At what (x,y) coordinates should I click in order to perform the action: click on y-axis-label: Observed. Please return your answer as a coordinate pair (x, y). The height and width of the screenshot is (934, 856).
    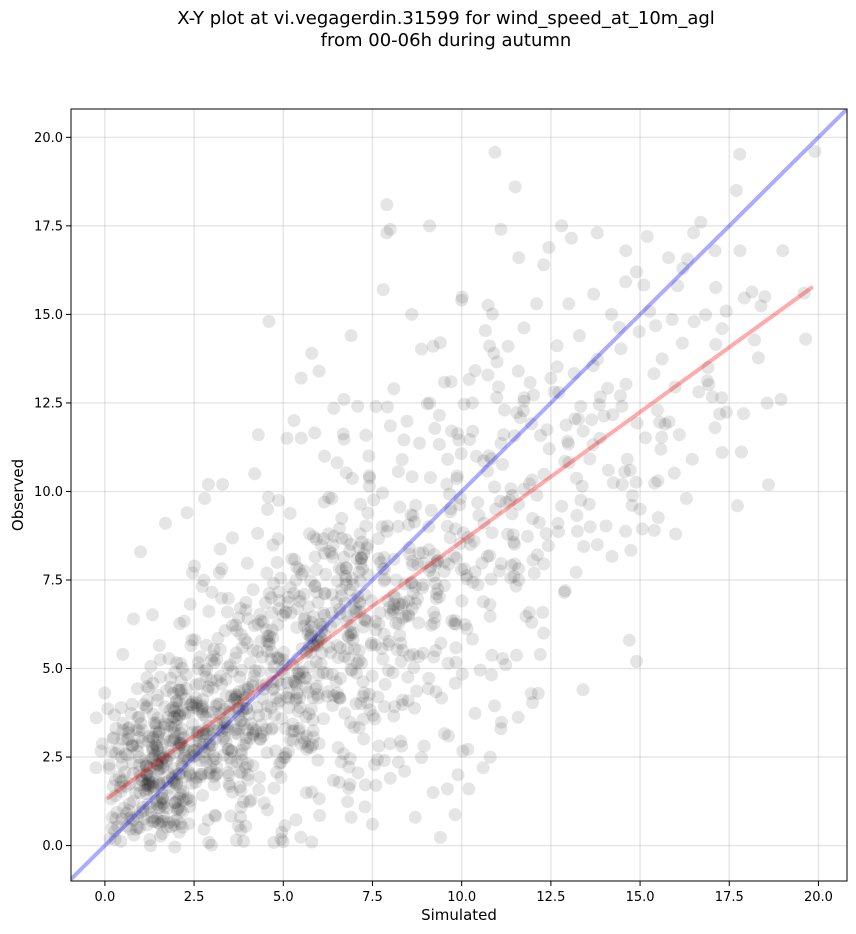
    Looking at the image, I should click on (18, 495).